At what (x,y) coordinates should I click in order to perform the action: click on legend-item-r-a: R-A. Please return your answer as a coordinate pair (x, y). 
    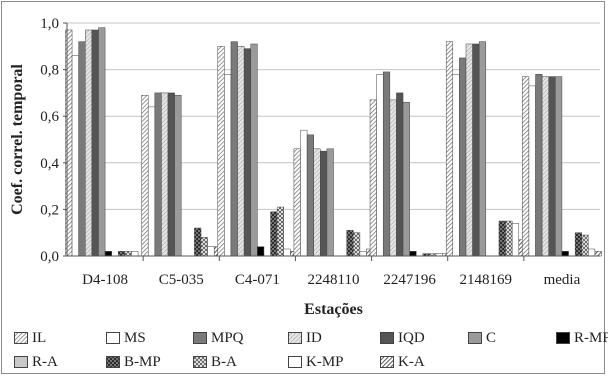
    Looking at the image, I should click on (36, 362).